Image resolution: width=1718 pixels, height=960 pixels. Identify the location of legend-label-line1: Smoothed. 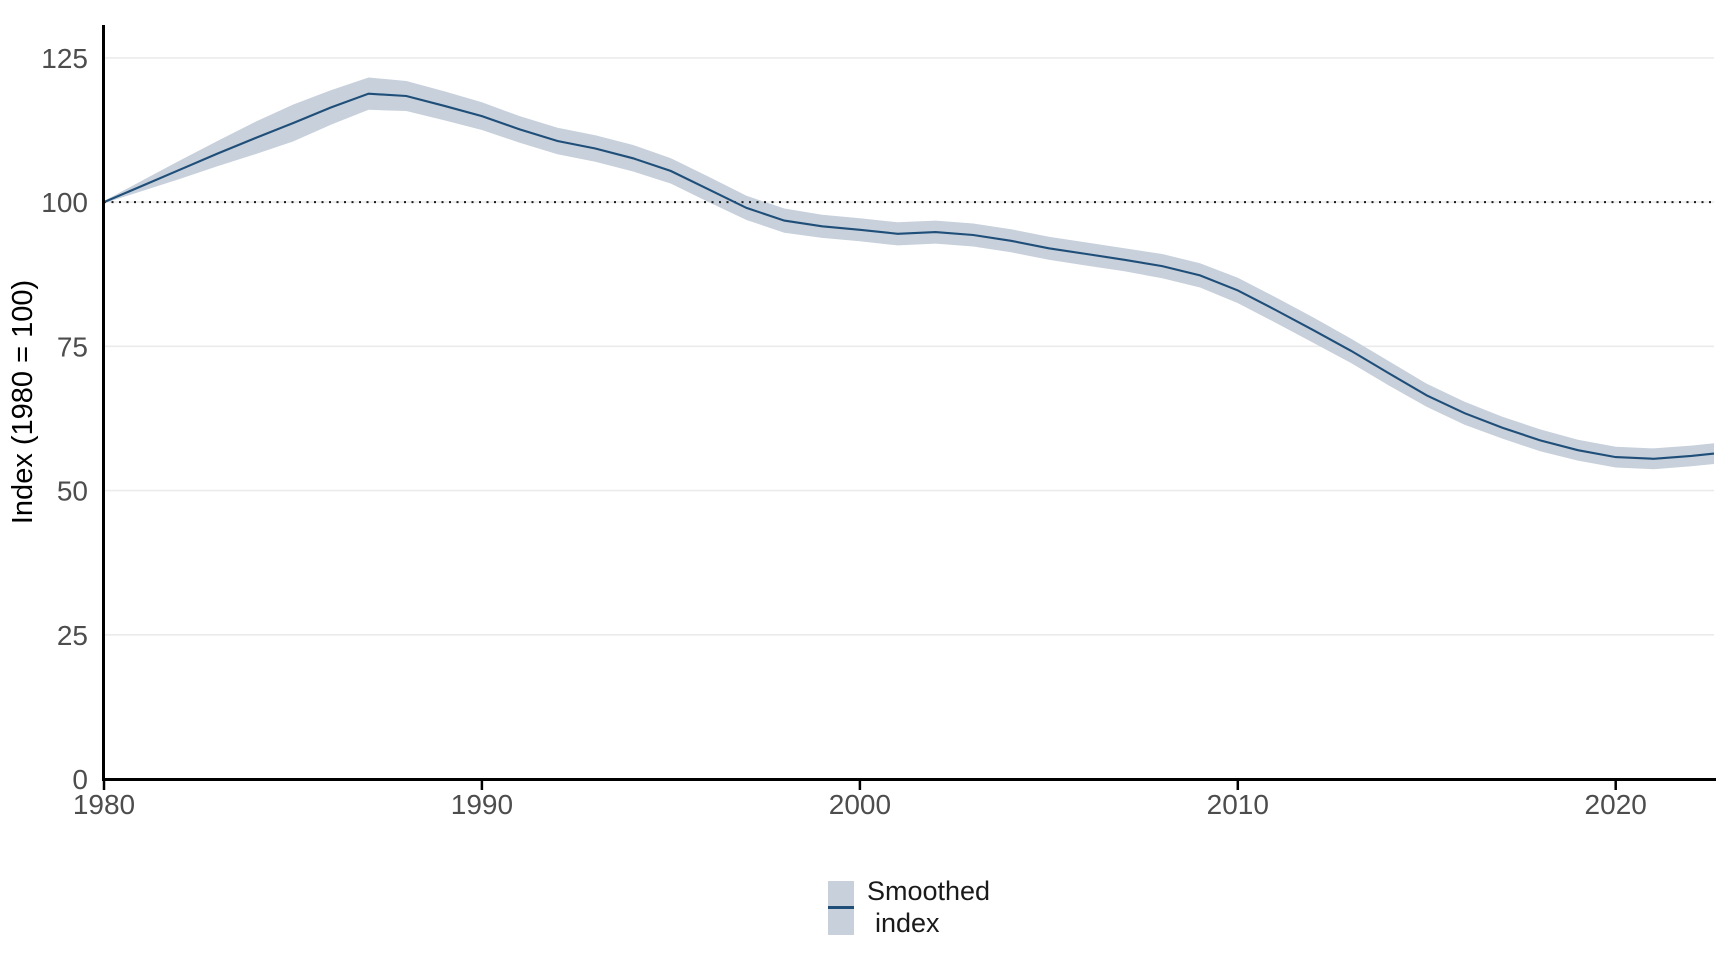
(928, 891).